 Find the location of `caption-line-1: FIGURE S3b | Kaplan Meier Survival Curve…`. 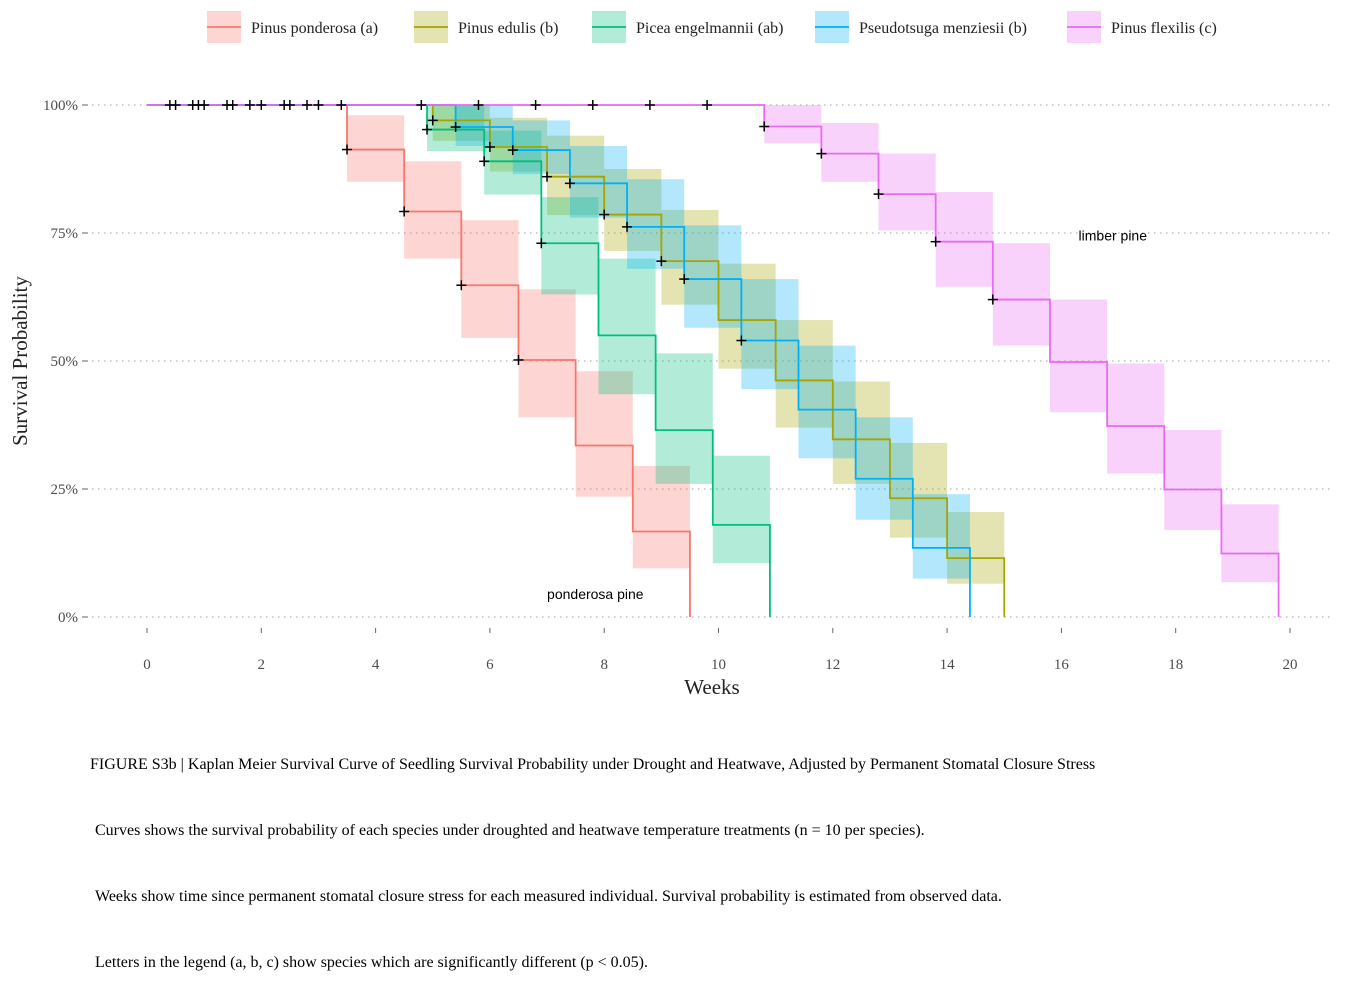

caption-line-1: FIGURE S3b | Kaplan Meier Survival Curve… is located at coordinates (593, 764).